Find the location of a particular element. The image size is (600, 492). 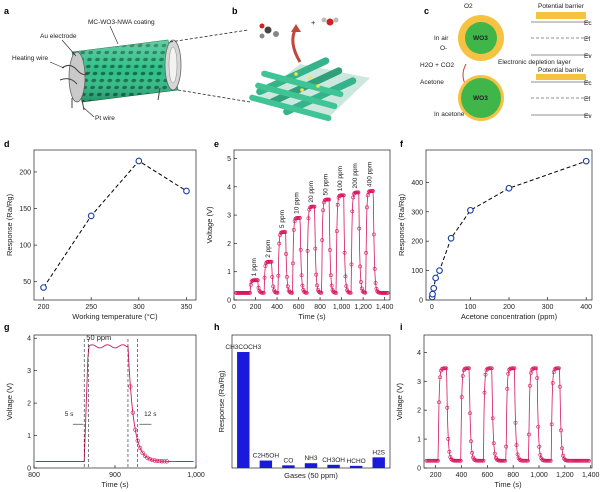

y-tick-label: 50 is located at coordinates (27, 282).